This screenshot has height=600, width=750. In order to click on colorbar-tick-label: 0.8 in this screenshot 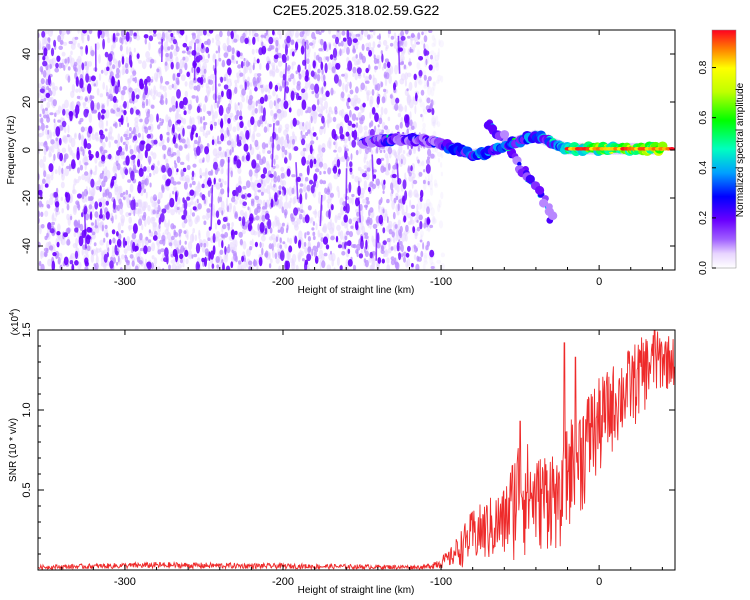, I will do `click(703, 67)`.